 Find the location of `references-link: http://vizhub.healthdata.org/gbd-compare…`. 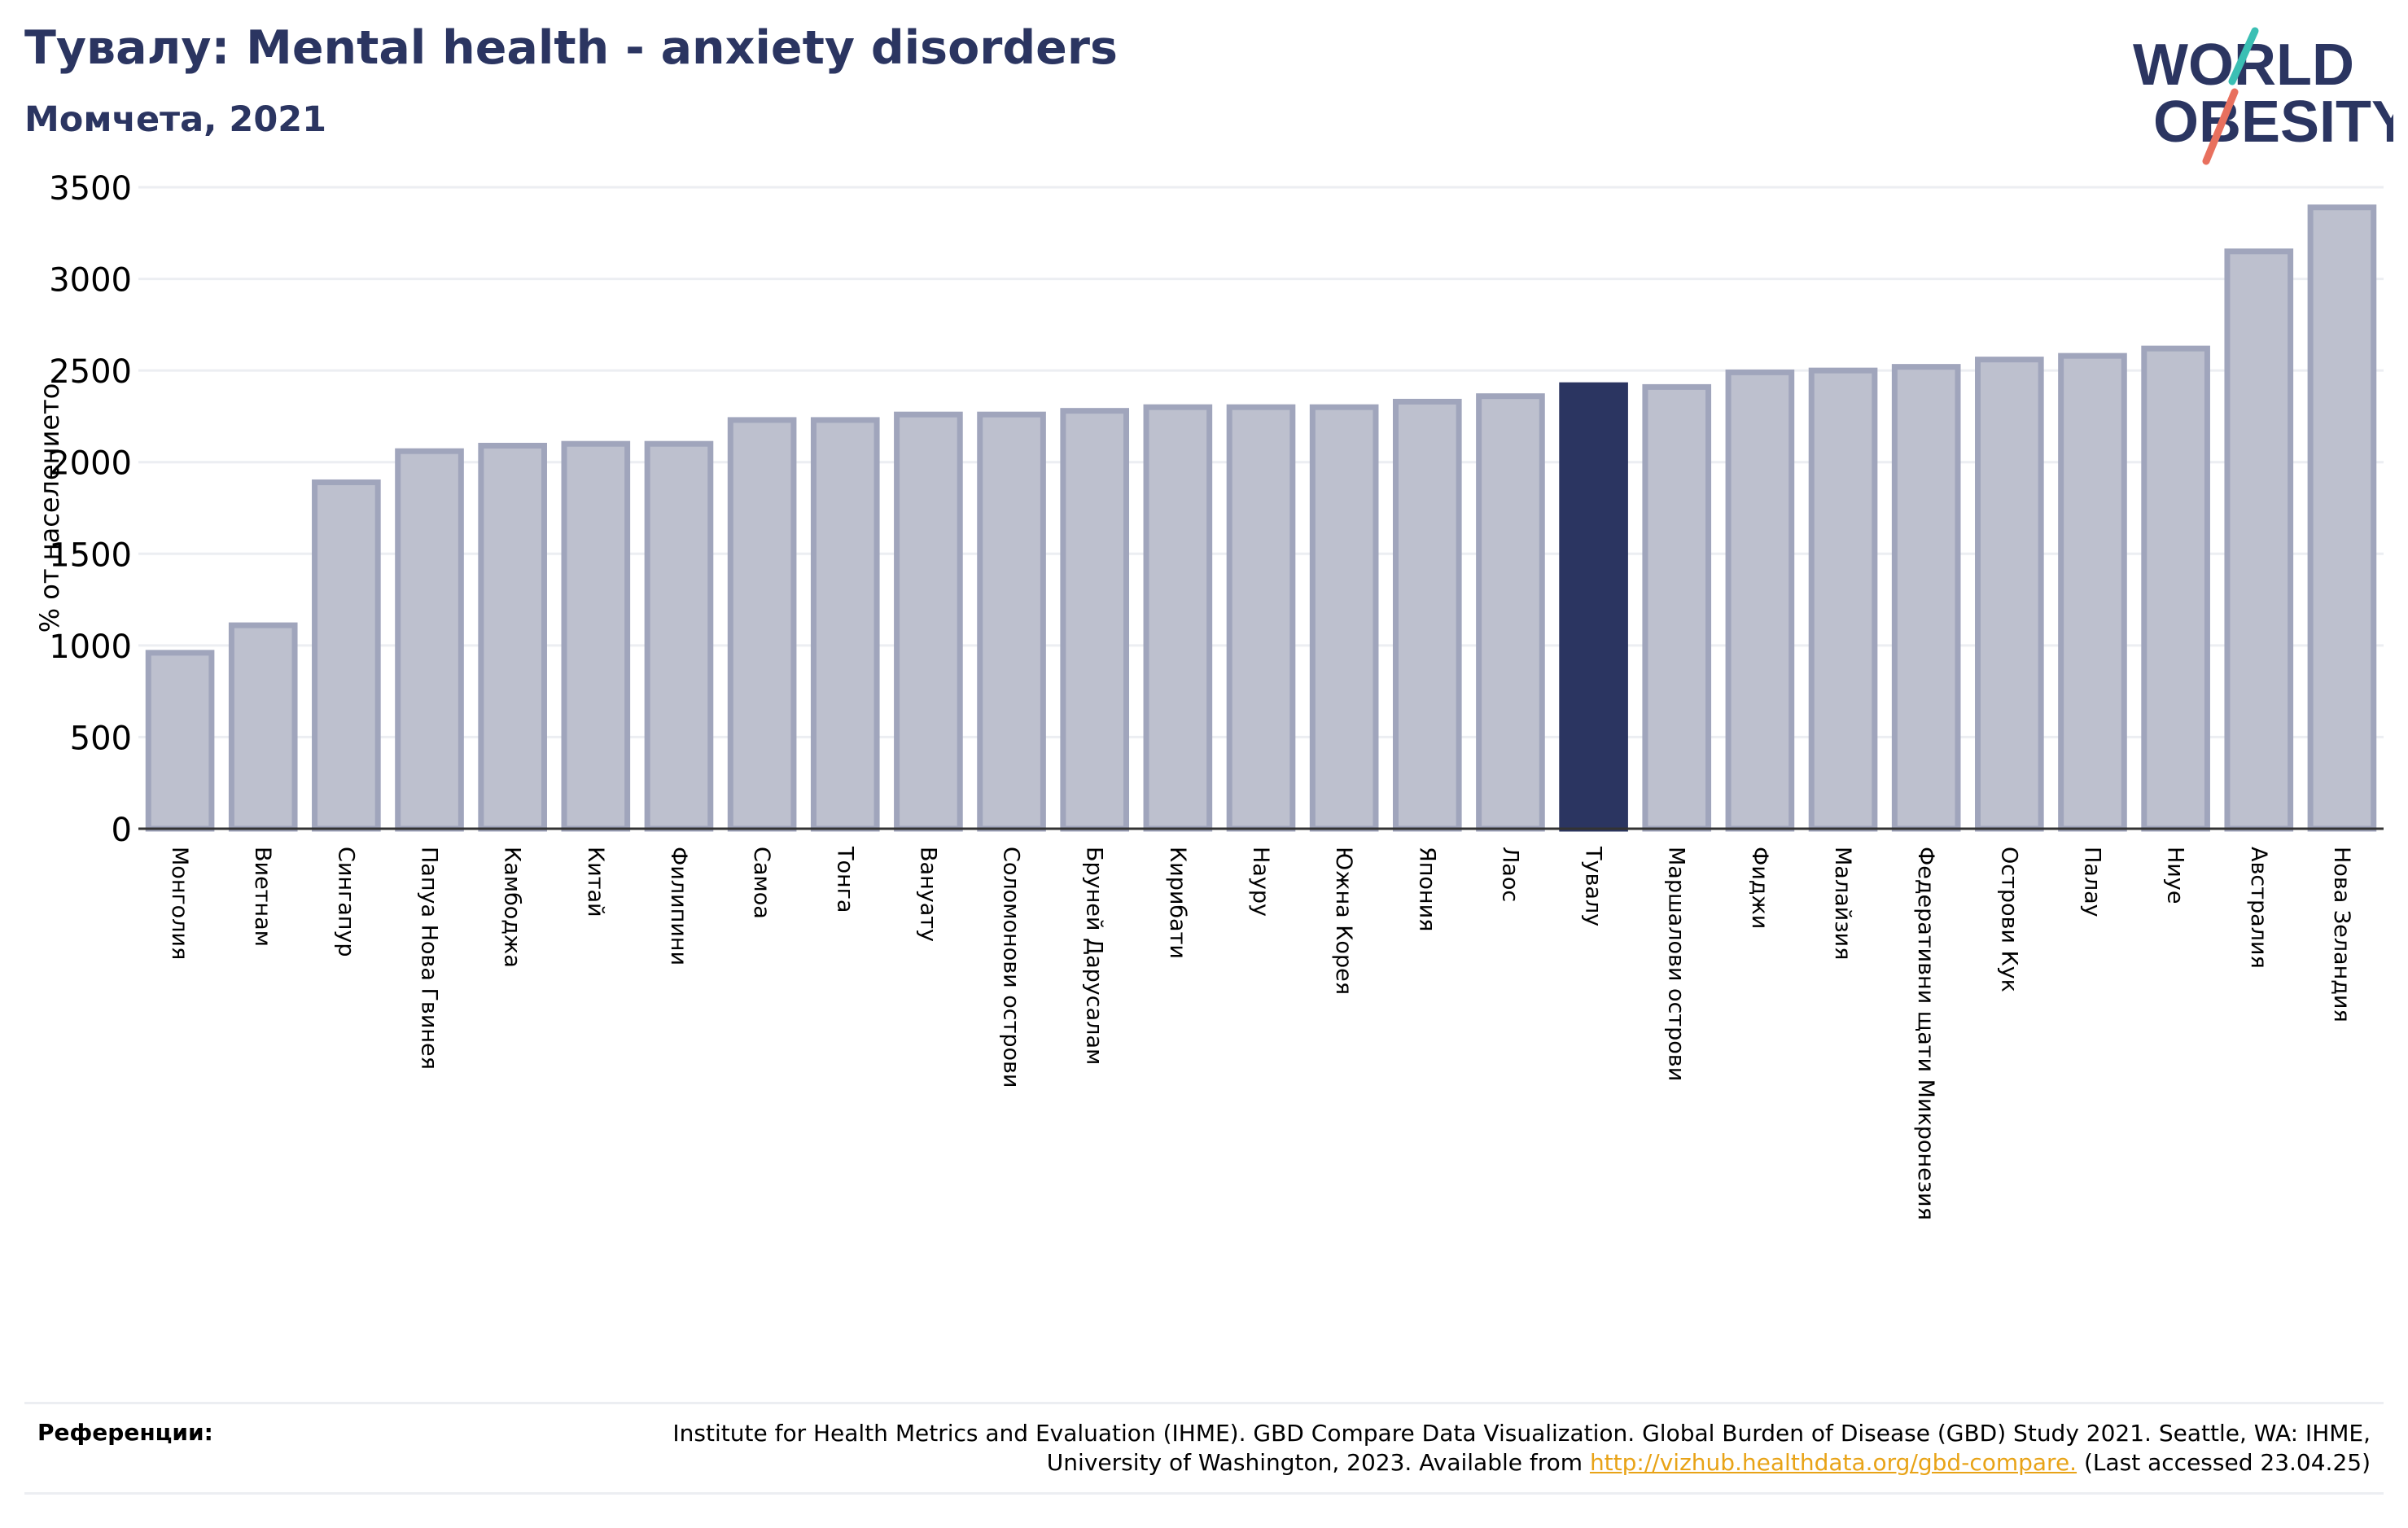

references-link: http://vizhub.healthdata.org/gbd-compare… is located at coordinates (1833, 1462).